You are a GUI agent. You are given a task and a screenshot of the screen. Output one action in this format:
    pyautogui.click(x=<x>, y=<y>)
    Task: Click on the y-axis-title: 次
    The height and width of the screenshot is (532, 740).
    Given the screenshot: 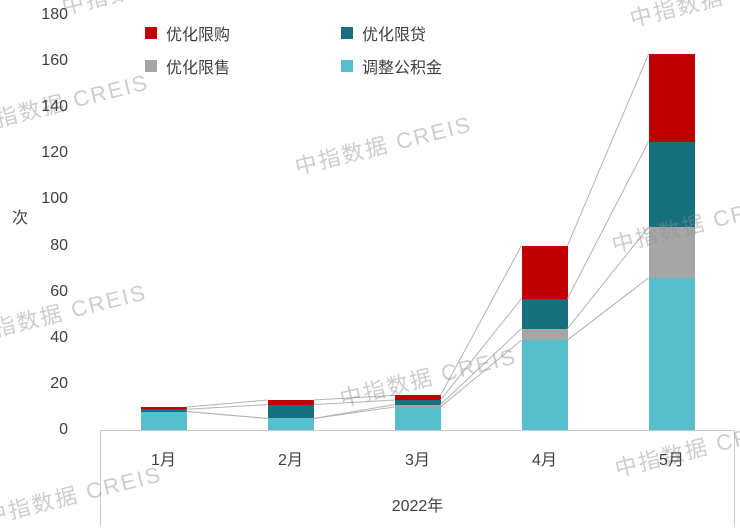 What is the action you would take?
    pyautogui.click(x=20, y=218)
    